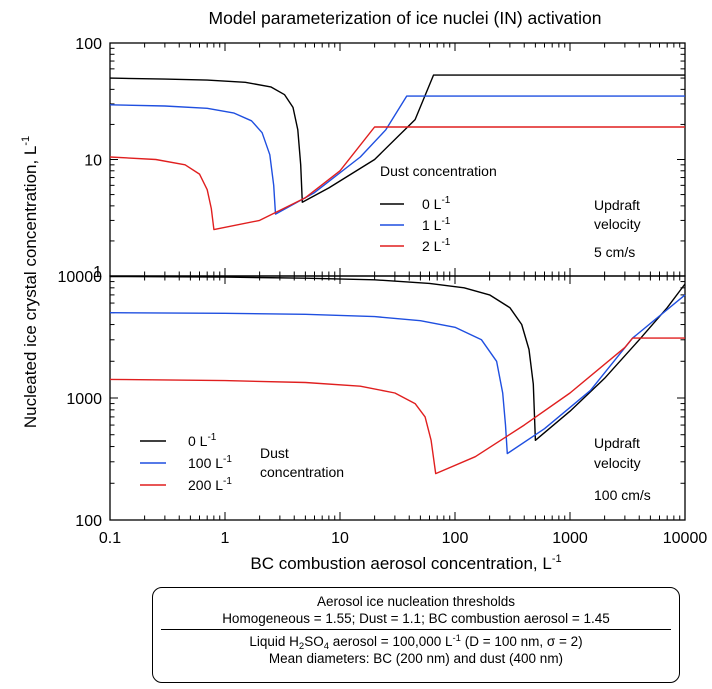 The height and width of the screenshot is (689, 712). I want to click on y-tick-label: 1000, so click(84, 399).